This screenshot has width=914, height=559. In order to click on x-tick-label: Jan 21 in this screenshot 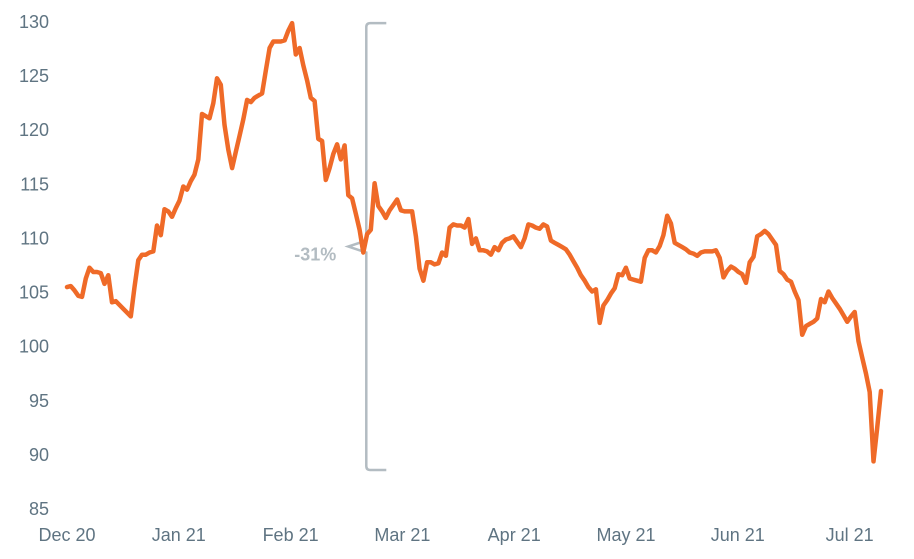, I will do `click(179, 535)`.